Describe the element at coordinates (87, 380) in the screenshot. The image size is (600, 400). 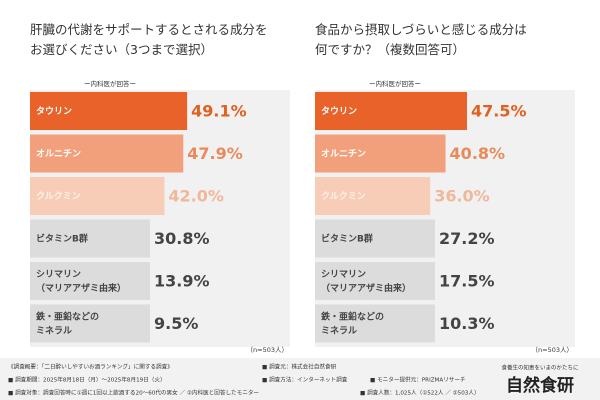
I see `footer-note: ■ 調査期間：2025年8月18日（月）〜2025年8月19日（火）` at that location.